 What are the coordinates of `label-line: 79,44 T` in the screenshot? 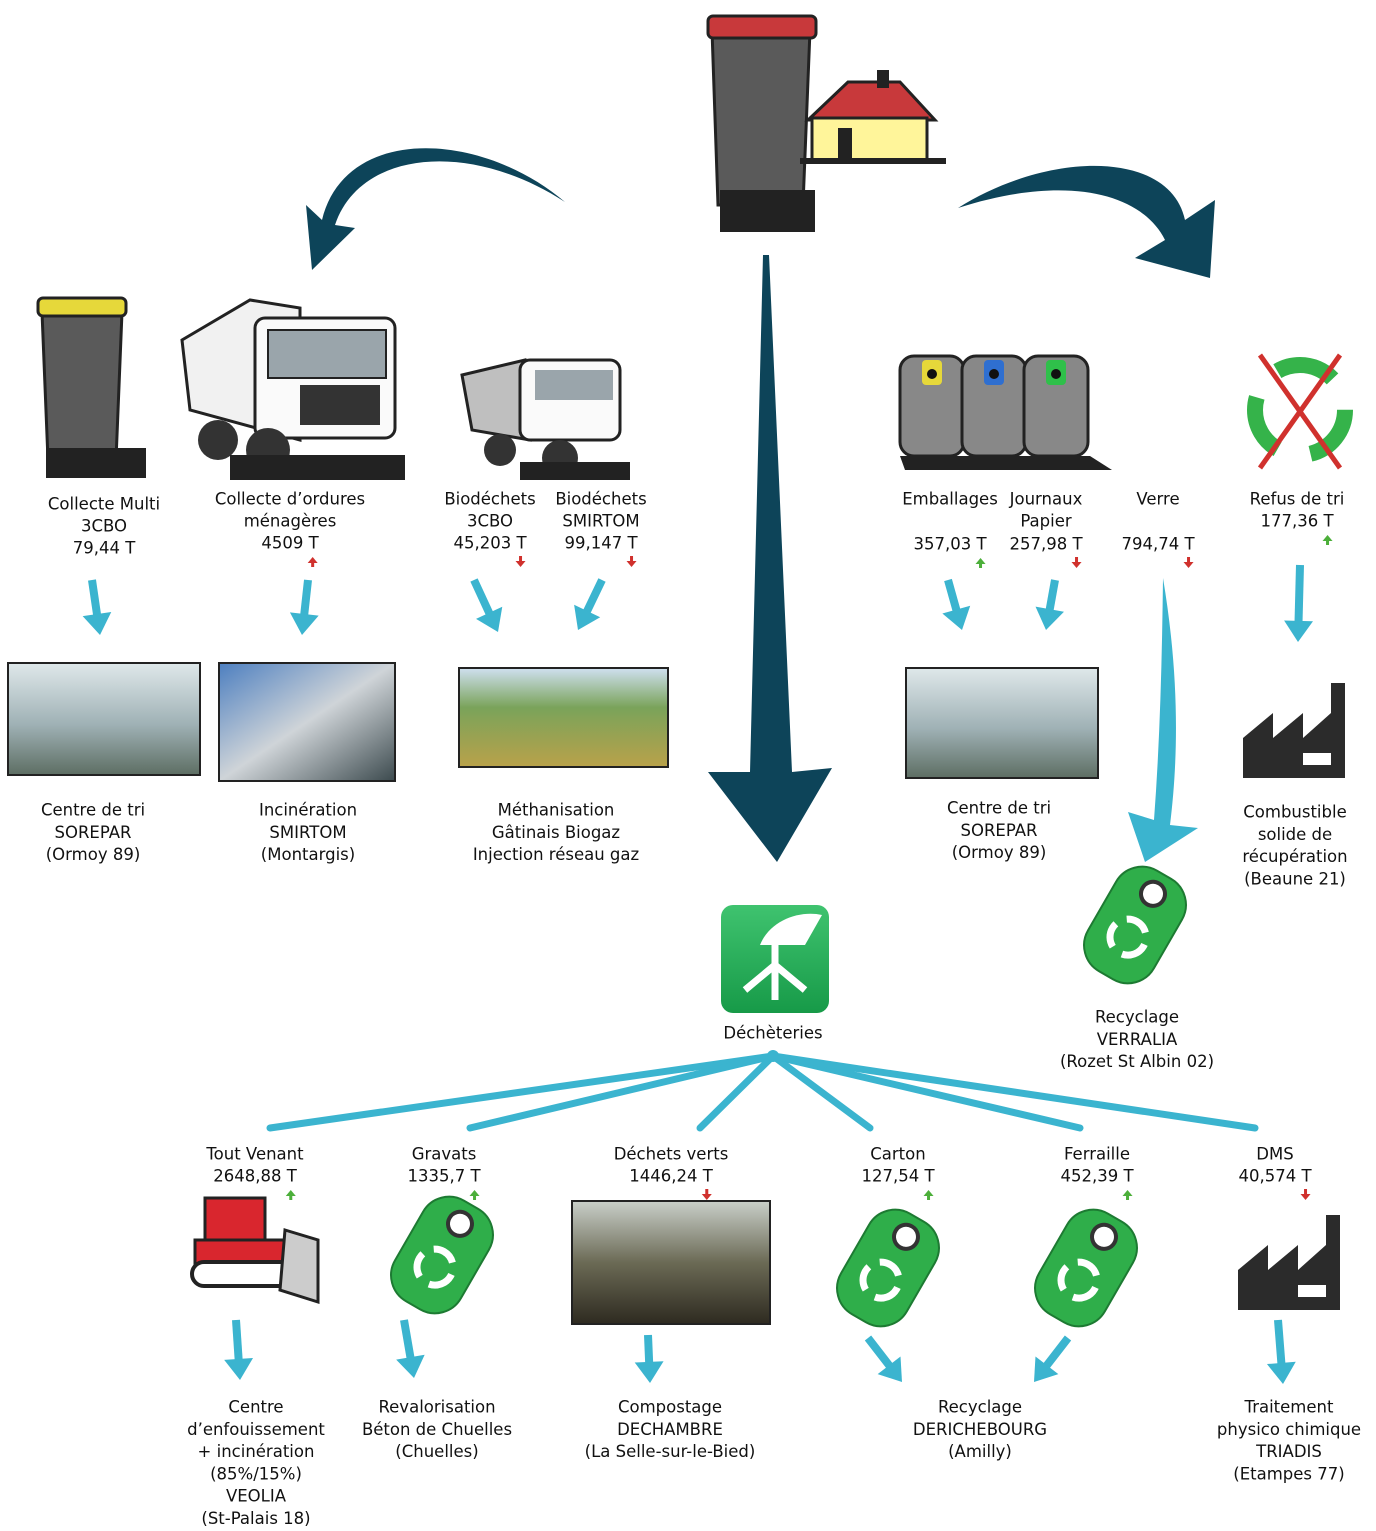 It's located at (104, 548).